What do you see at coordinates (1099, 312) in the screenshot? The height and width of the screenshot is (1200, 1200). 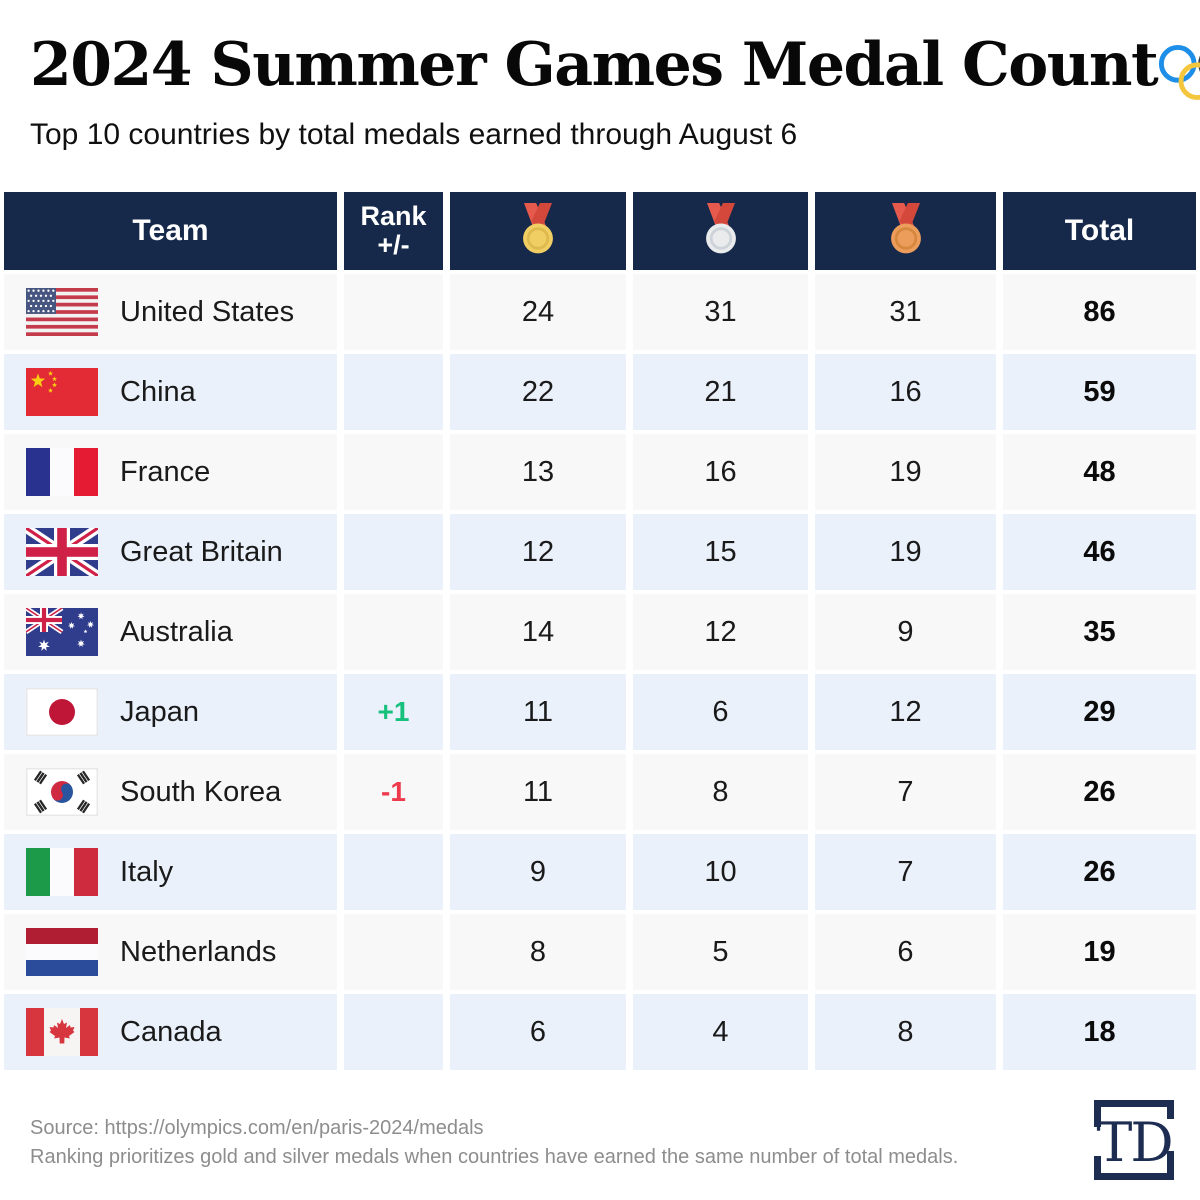 I see `total-count: 86` at bounding box center [1099, 312].